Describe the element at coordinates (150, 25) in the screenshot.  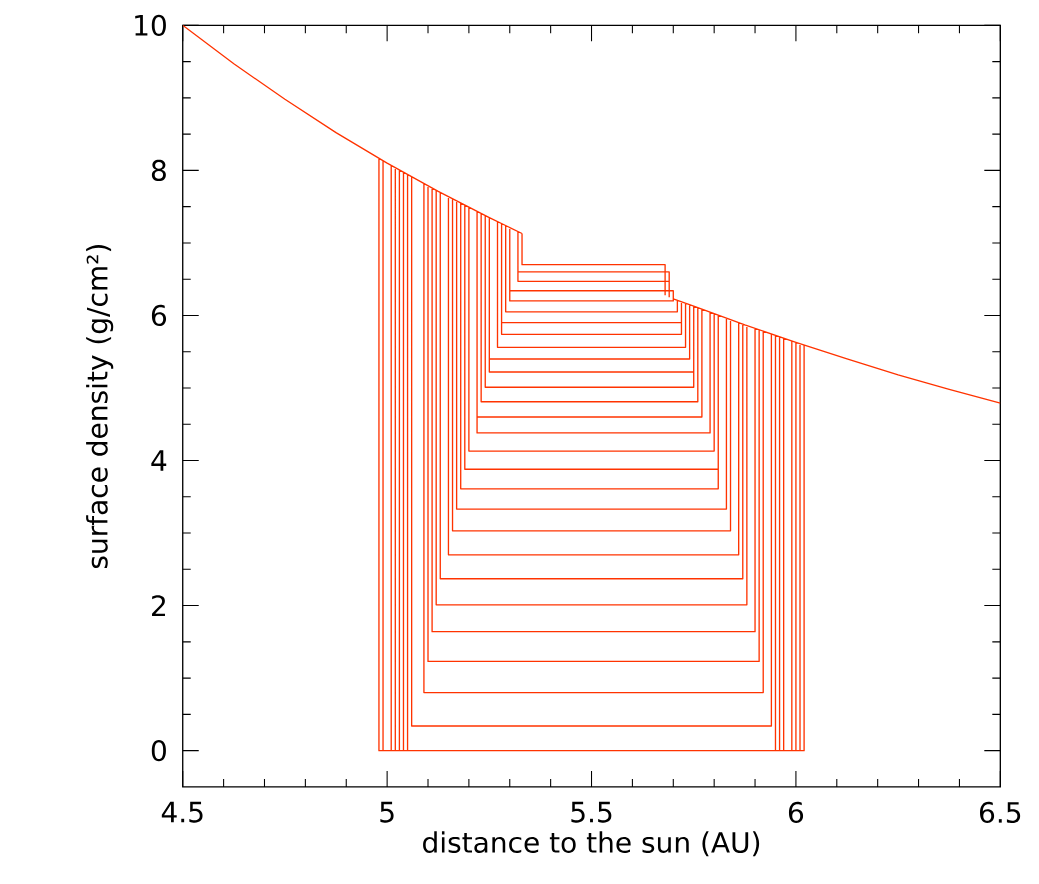
I see `y-tick-label: 10` at that location.